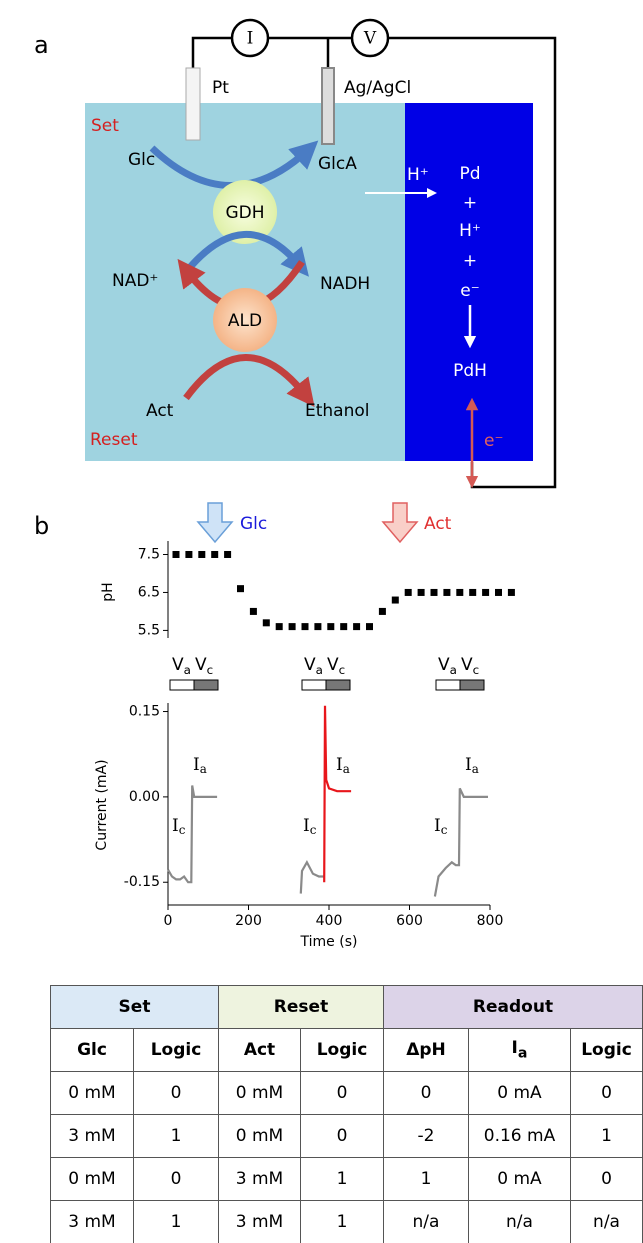 The width and height of the screenshot is (643, 1243). Describe the element at coordinates (41, 45) in the screenshot. I see `panel-label: a` at that location.